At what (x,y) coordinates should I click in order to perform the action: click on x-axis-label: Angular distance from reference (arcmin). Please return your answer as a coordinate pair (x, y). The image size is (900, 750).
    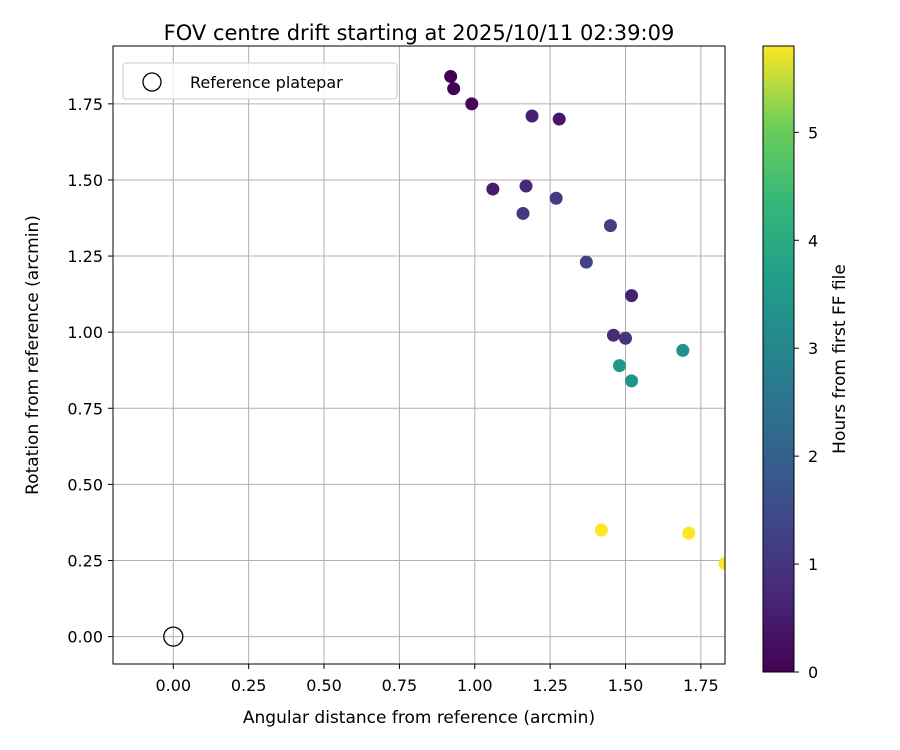
    Looking at the image, I should click on (419, 718).